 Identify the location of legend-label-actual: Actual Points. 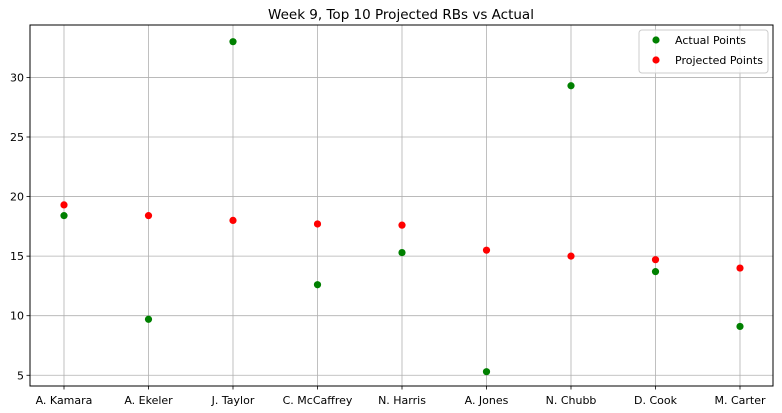
(710, 40).